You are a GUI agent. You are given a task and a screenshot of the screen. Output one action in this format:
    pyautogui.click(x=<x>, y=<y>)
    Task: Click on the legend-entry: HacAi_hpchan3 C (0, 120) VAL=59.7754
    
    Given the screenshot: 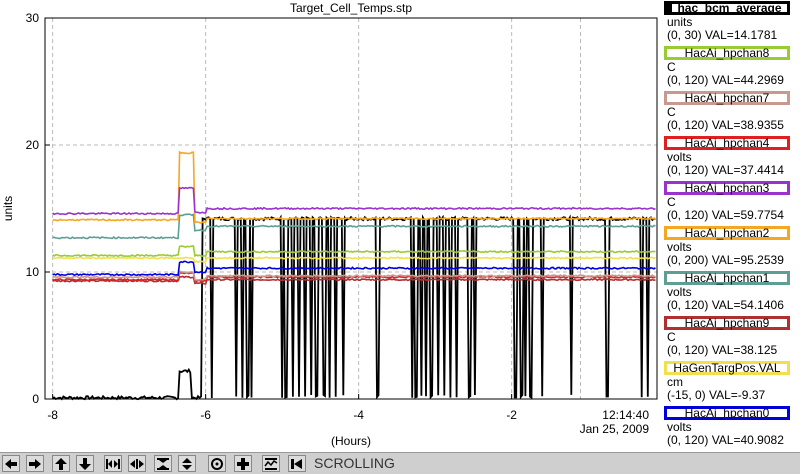 What is the action you would take?
    pyautogui.click(x=731, y=203)
    